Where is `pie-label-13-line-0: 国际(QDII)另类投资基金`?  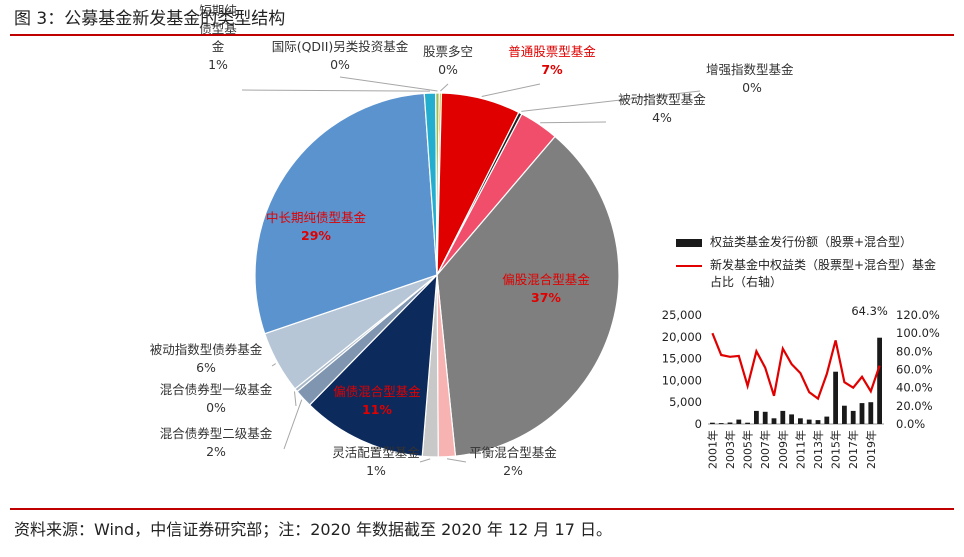
pie-label-13-line-0: 国际(QDII)另类投资基金 is located at coordinates (340, 46).